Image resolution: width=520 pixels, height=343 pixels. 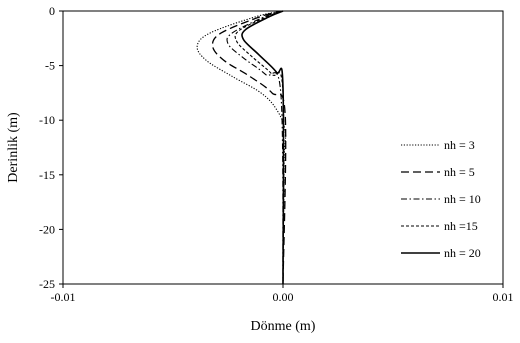 What do you see at coordinates (462, 199) in the screenshot?
I see `legend-label: nh = 10` at bounding box center [462, 199].